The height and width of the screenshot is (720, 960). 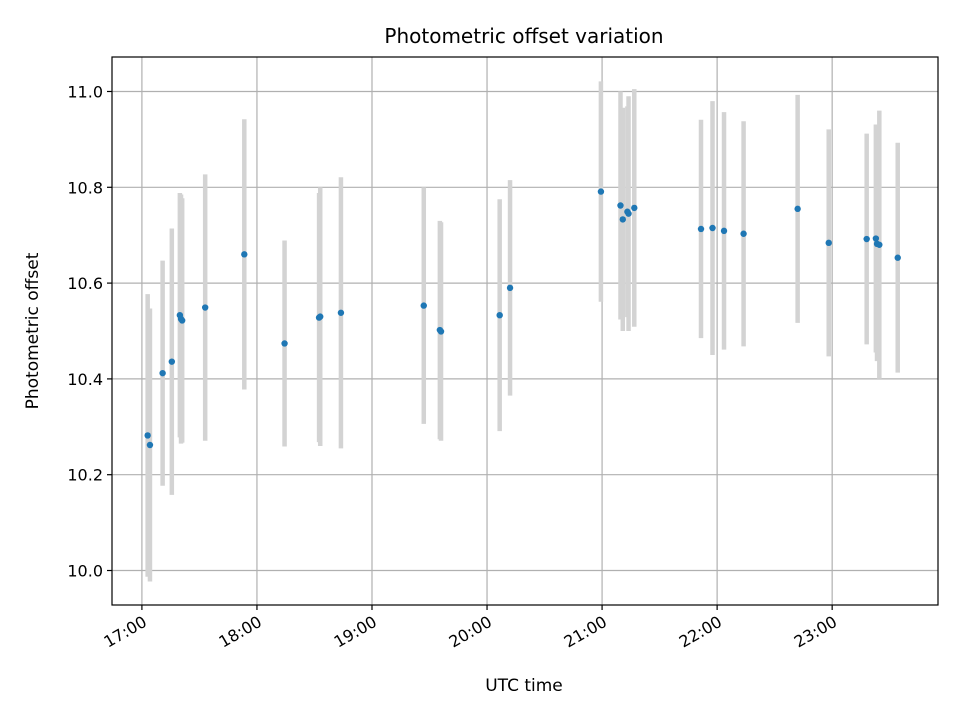 I want to click on y-tick-label: 10.6, so click(x=85, y=283).